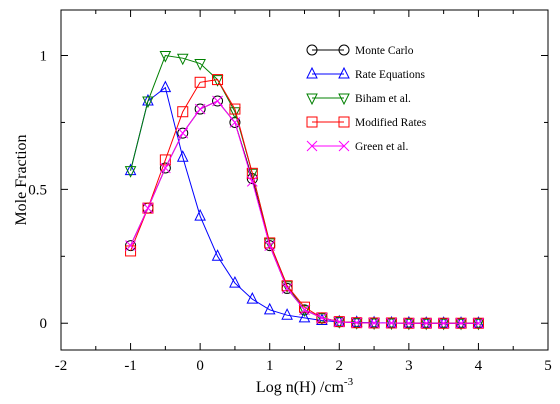 The image size is (560, 404). Describe the element at coordinates (340, 366) in the screenshot. I see `x-tick-label: 2` at that location.